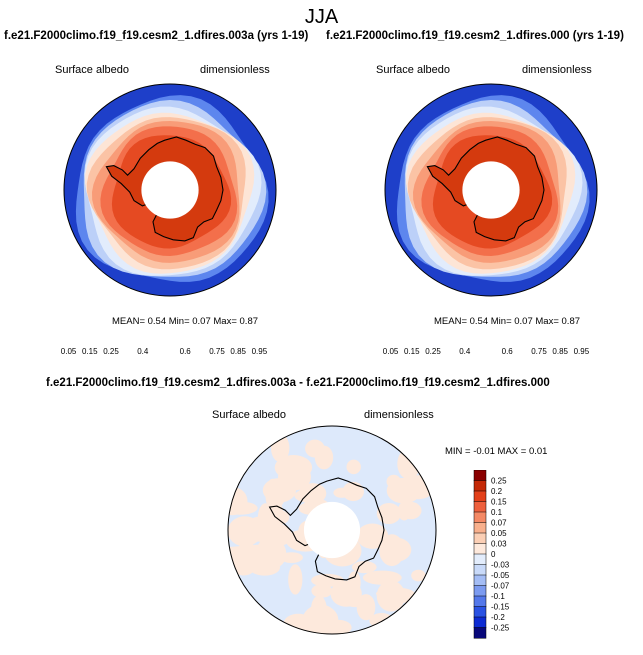  What do you see at coordinates (185, 321) in the screenshot?
I see `panel-1-stats: MEAN= 0.54 Min= 0.07 Max= 0.87` at bounding box center [185, 321].